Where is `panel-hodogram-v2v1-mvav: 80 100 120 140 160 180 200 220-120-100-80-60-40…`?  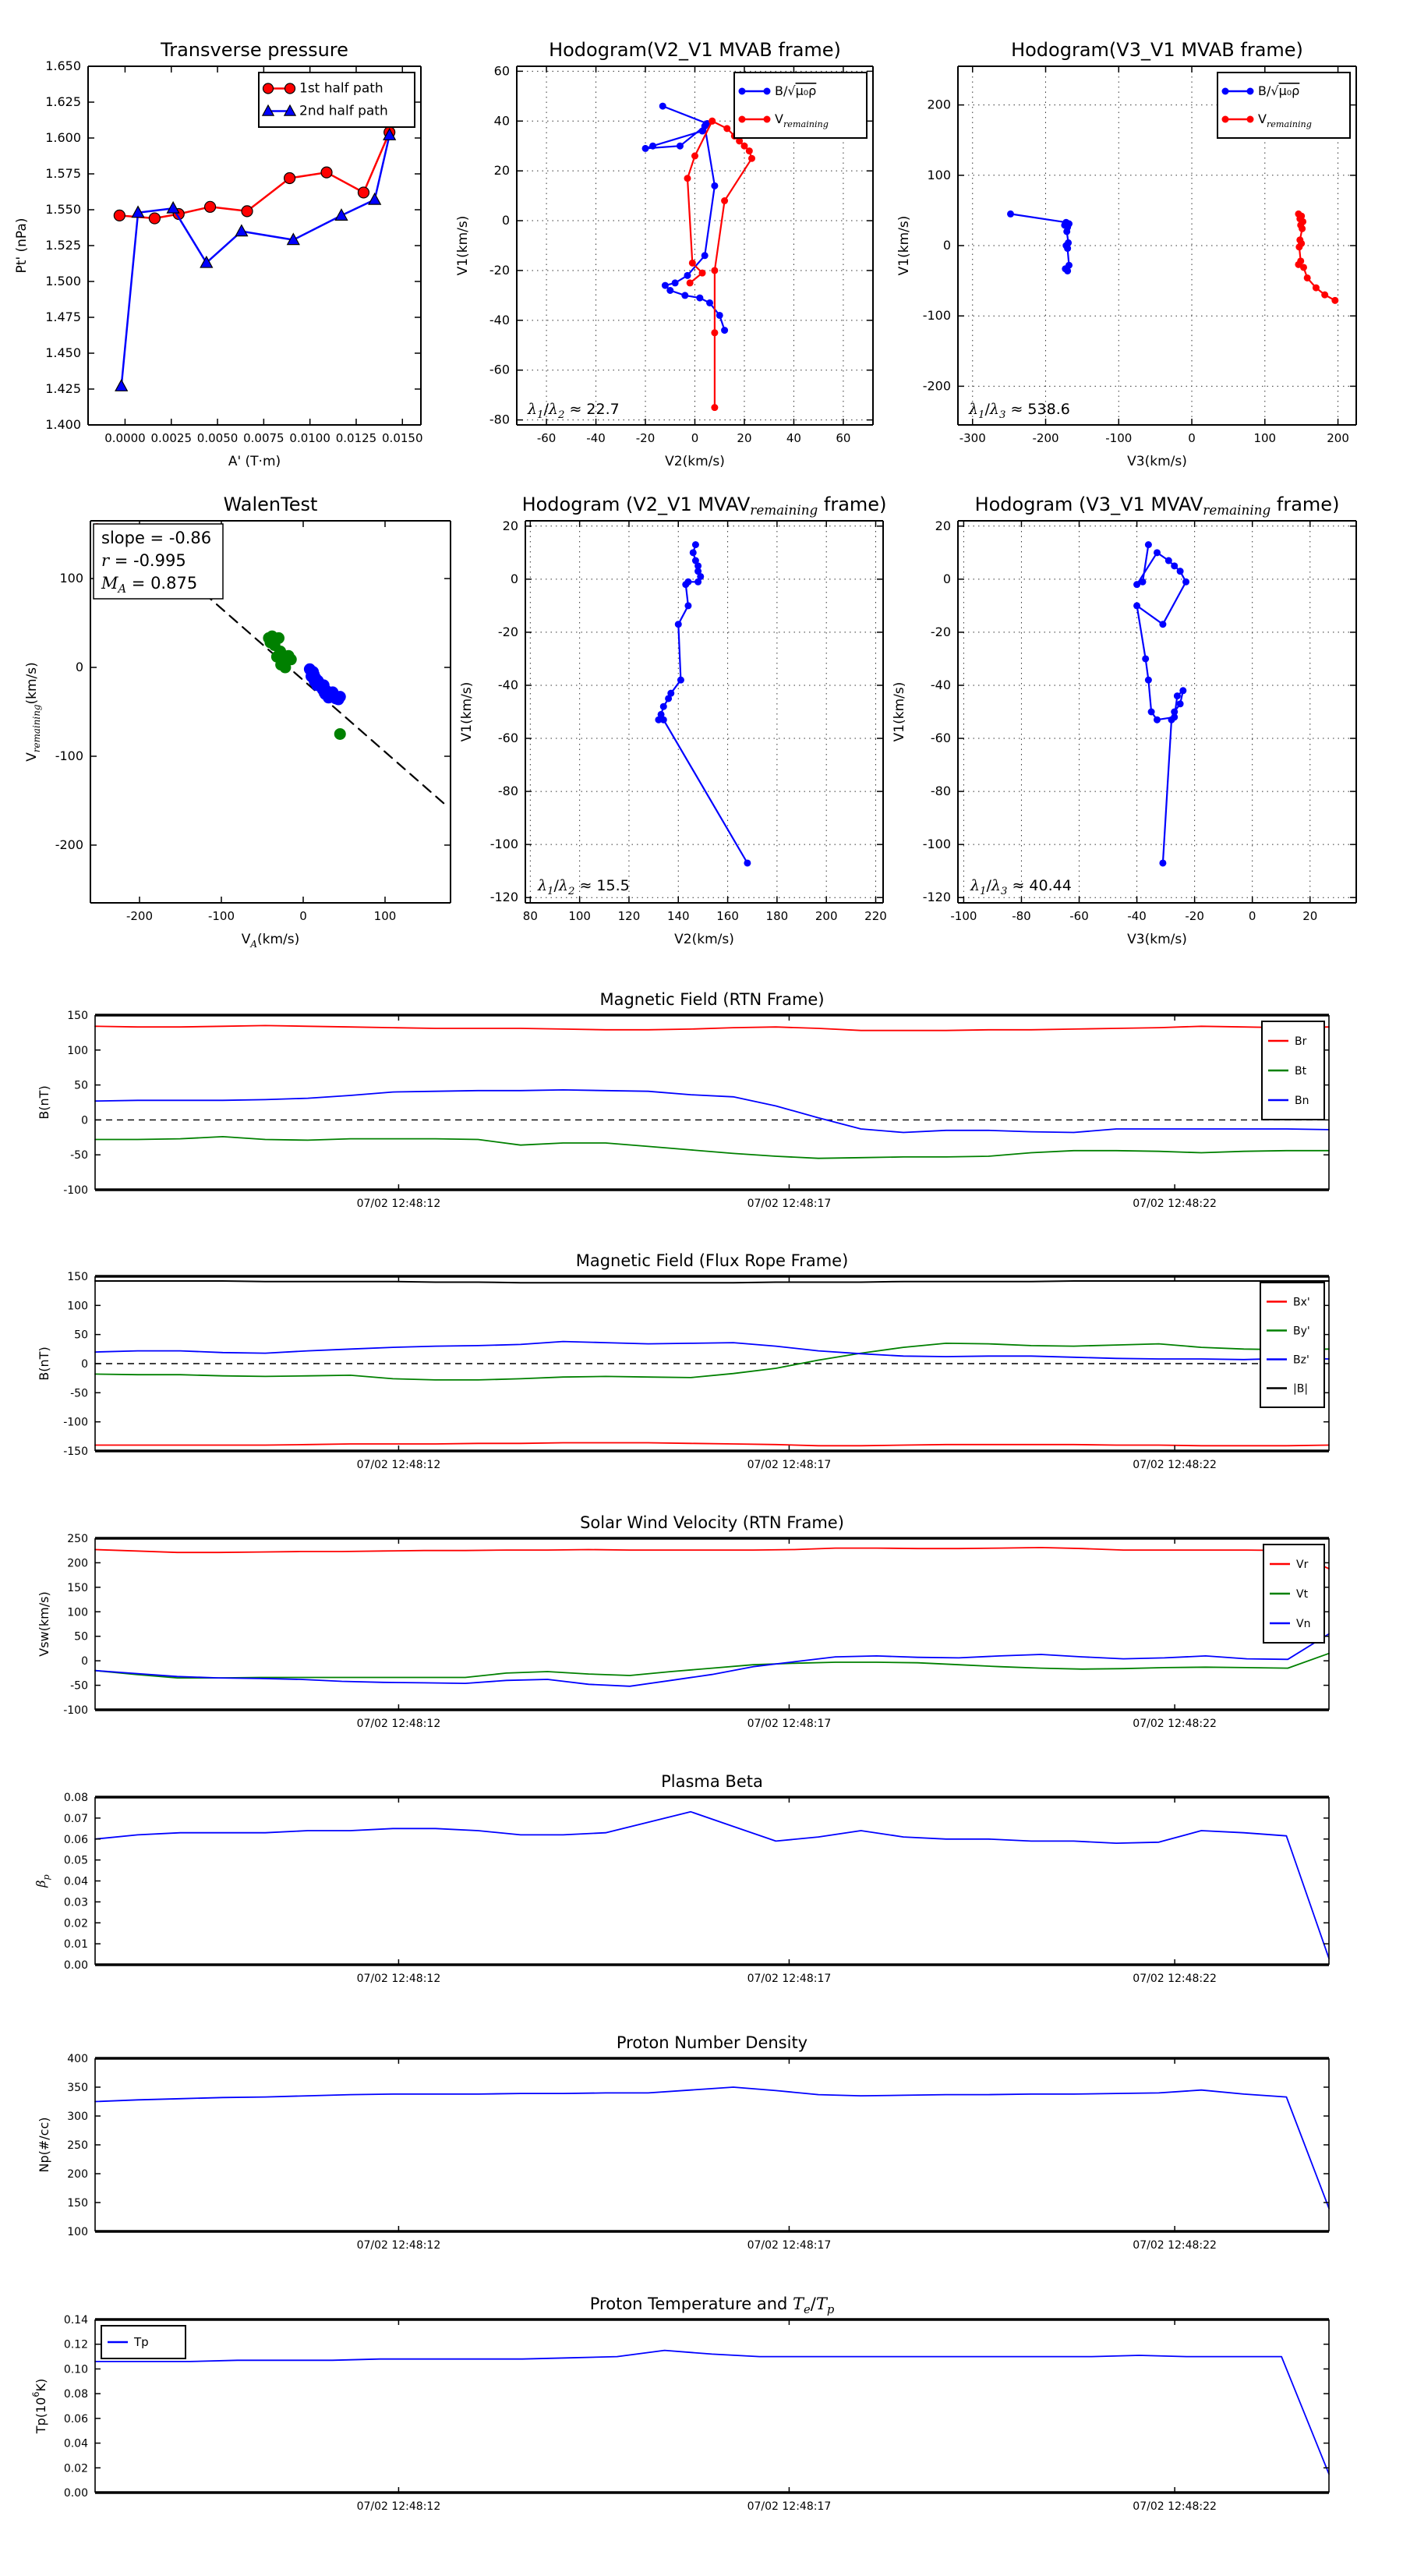 panel-hodogram-v2v1-mvav: 80 100 120 140 160 180 200 220-120-100-80-60-40… is located at coordinates (673, 720).